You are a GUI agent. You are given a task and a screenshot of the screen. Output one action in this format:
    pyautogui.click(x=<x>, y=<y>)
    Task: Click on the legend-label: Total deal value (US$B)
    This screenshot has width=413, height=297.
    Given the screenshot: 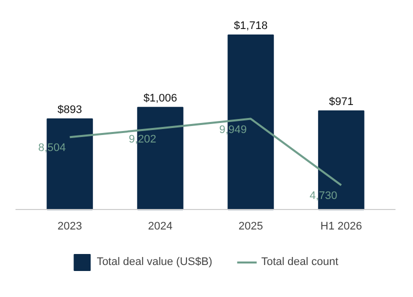 What is the action you would take?
    pyautogui.click(x=154, y=262)
    